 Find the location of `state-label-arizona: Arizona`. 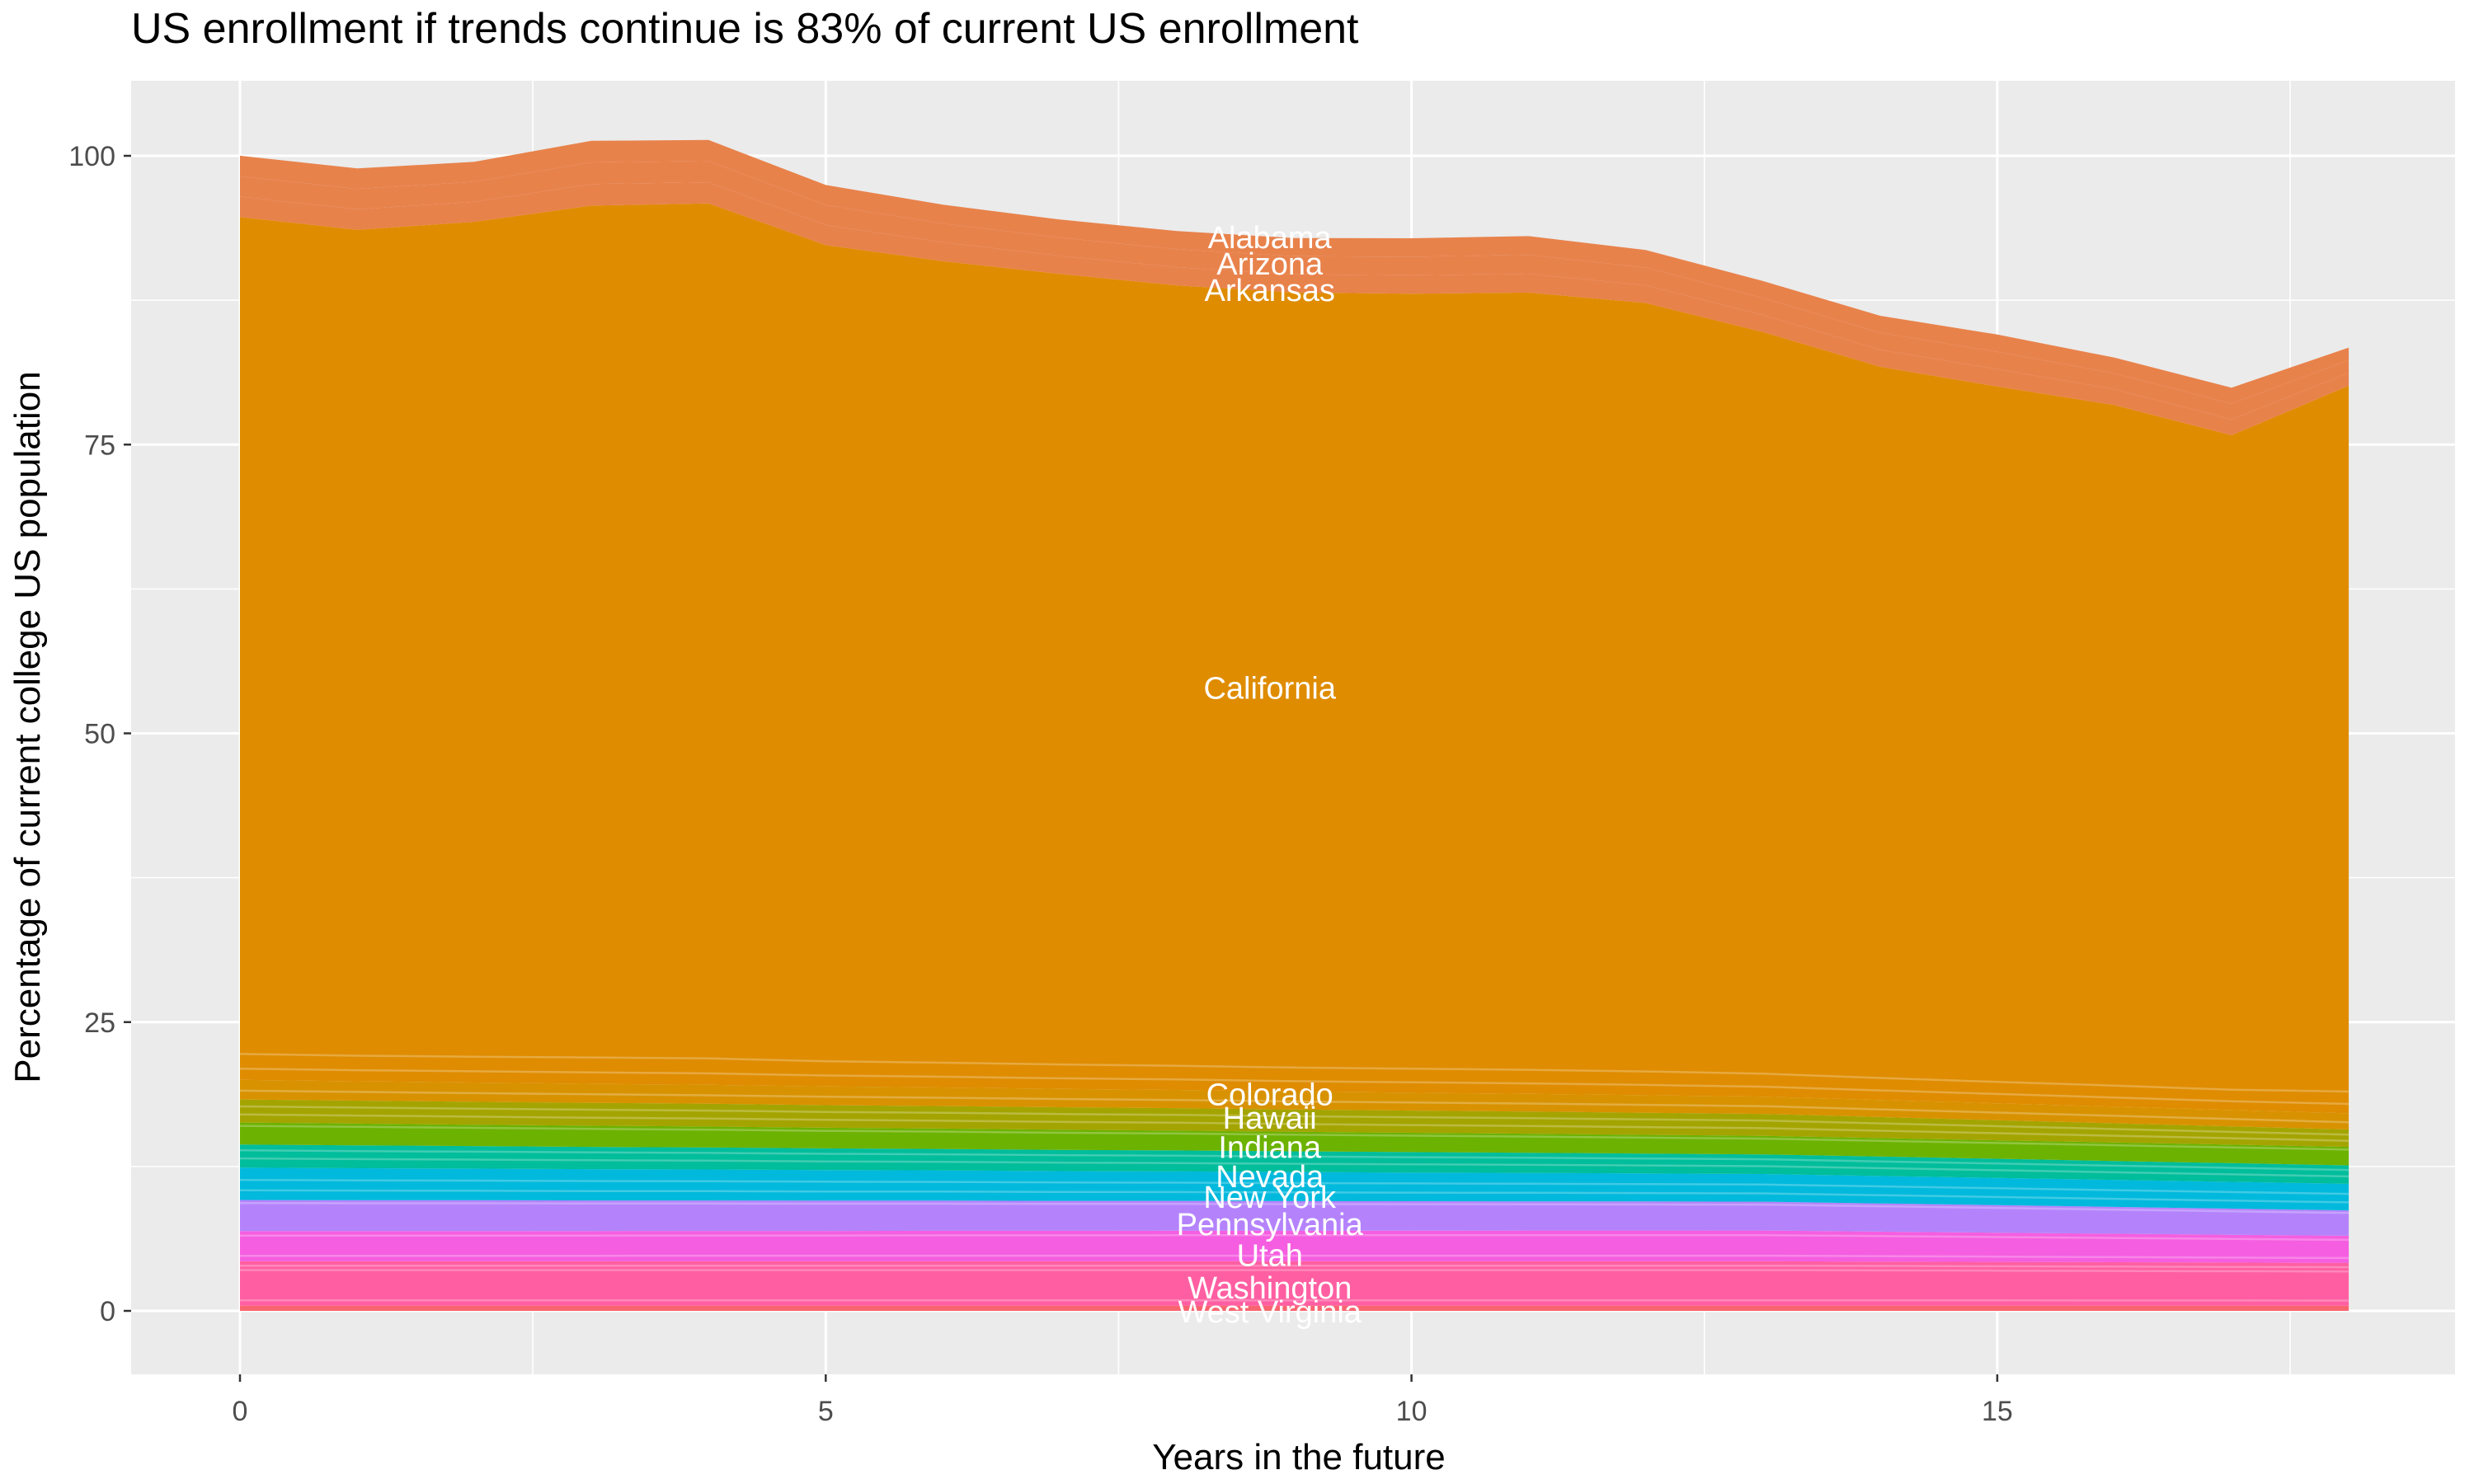

state-label-arizona: Arizona is located at coordinates (1270, 264).